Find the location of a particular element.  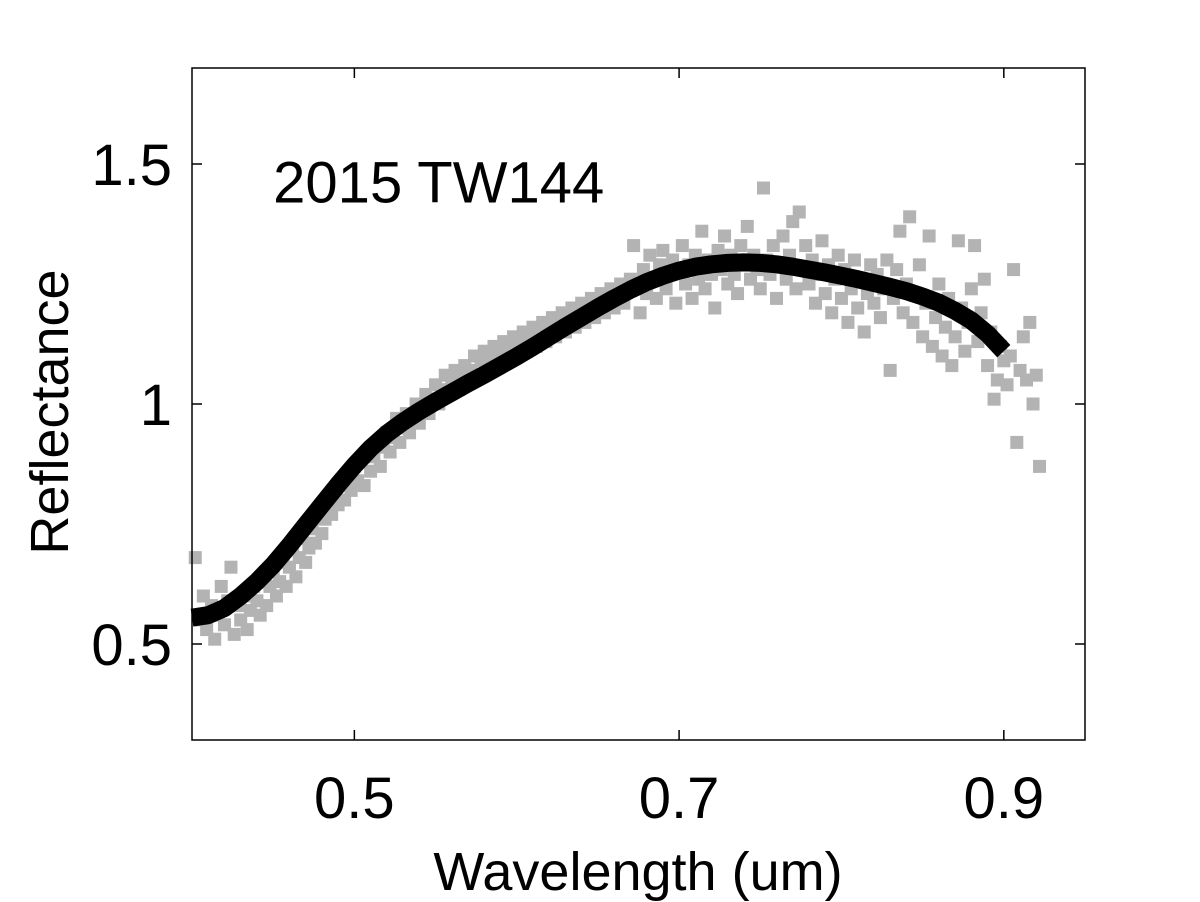

y-tick-label: 0.5 is located at coordinates (131, 645).